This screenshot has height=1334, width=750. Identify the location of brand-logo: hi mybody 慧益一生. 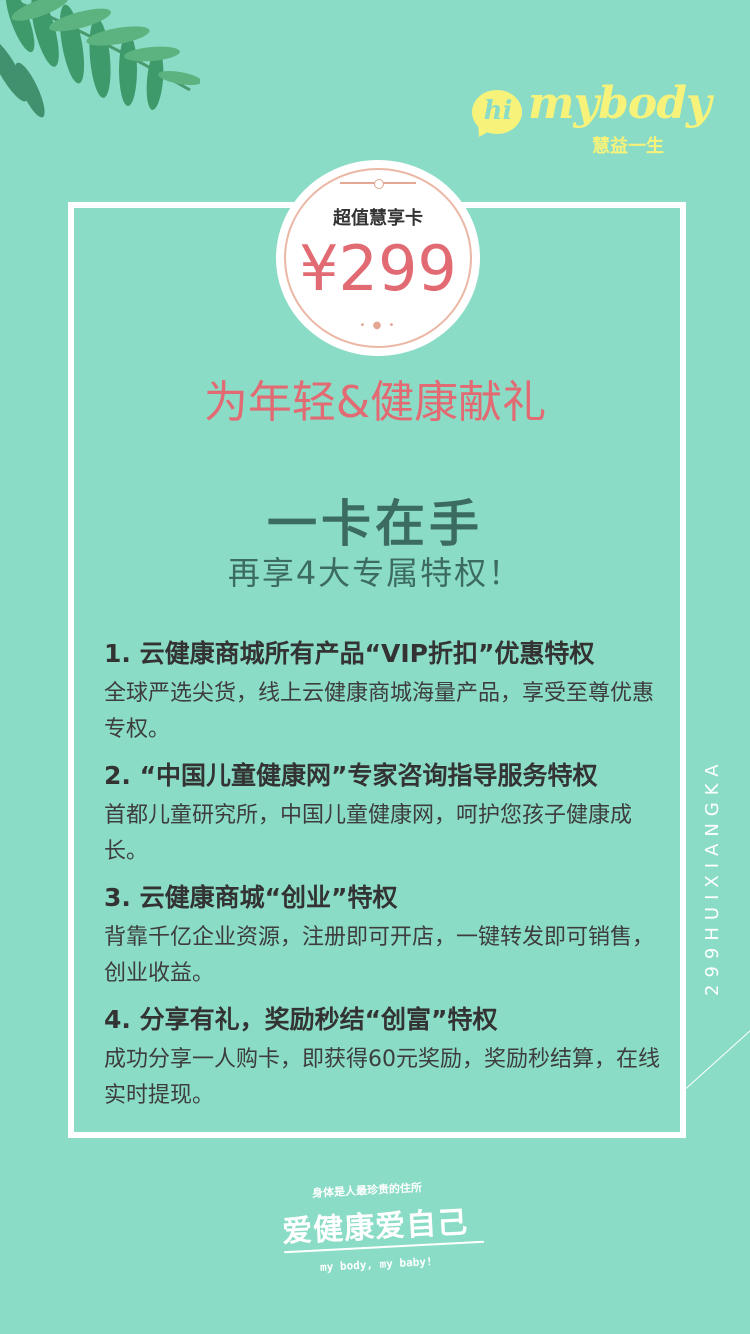
(590, 117).